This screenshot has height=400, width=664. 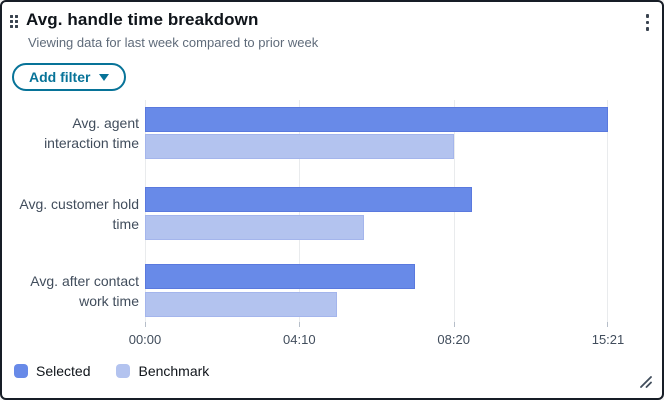 What do you see at coordinates (280, 276) in the screenshot?
I see `bar-selected-after-contact` at bounding box center [280, 276].